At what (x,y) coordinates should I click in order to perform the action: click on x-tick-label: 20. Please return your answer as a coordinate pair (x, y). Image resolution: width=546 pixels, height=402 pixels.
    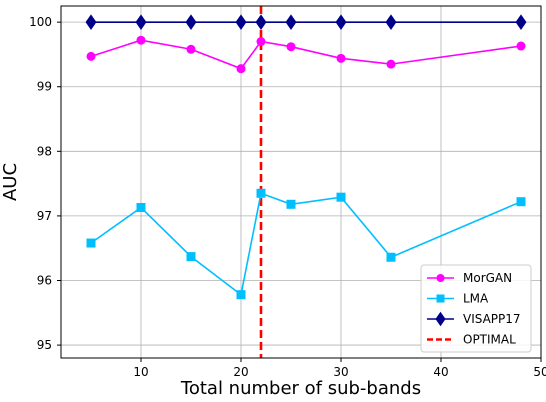
    Looking at the image, I should click on (240, 372).